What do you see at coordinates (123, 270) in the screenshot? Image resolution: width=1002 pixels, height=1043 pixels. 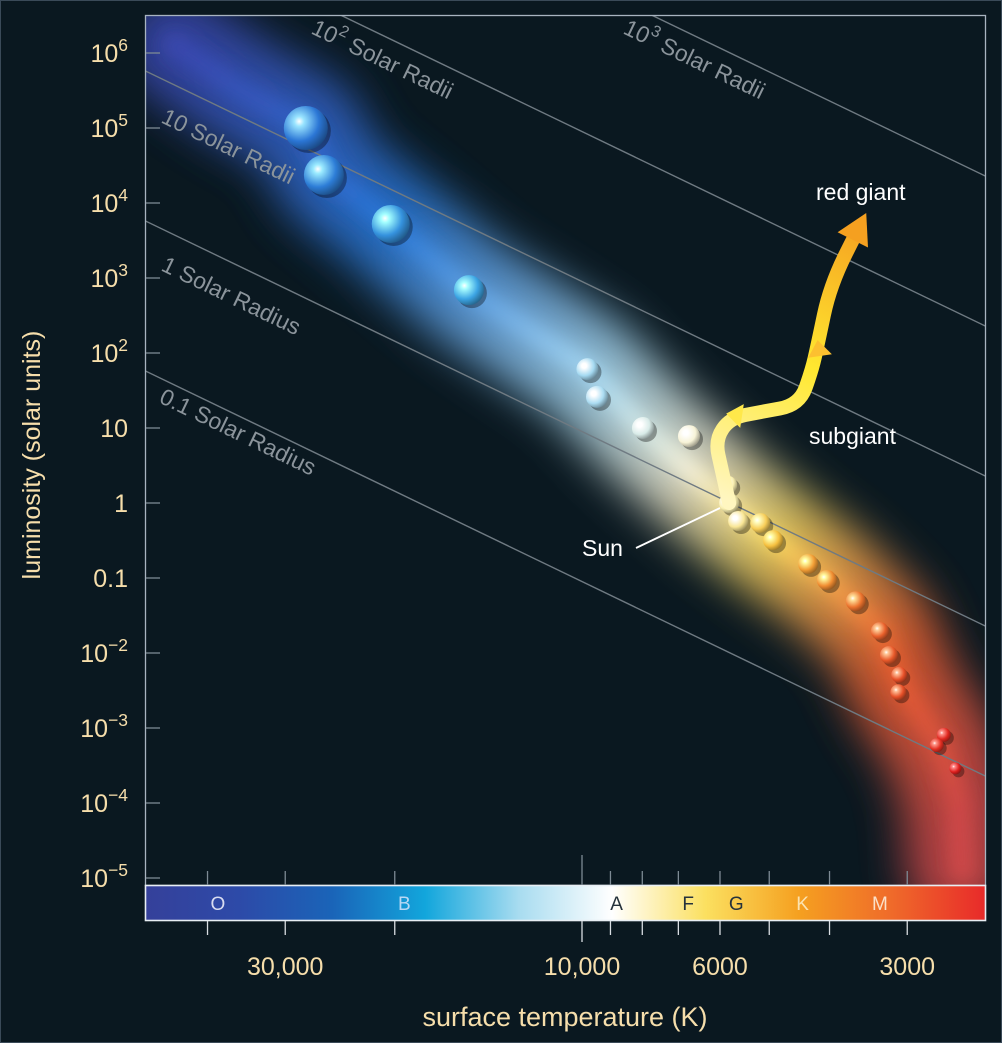 I see `y-tick-label-3-exponent: 3` at bounding box center [123, 270].